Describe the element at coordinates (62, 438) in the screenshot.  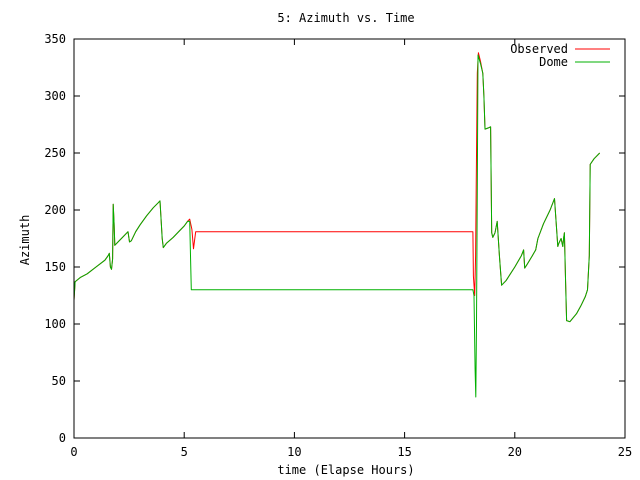
I see `y-tick-label: 0` at that location.